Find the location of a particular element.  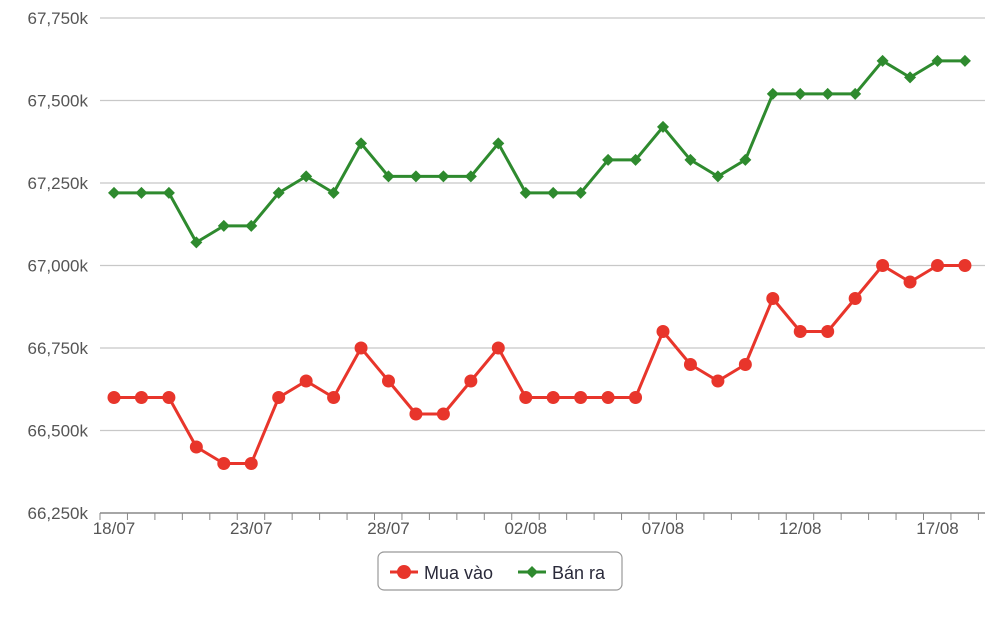

y-tick-label: 67,000k is located at coordinates (58, 266).